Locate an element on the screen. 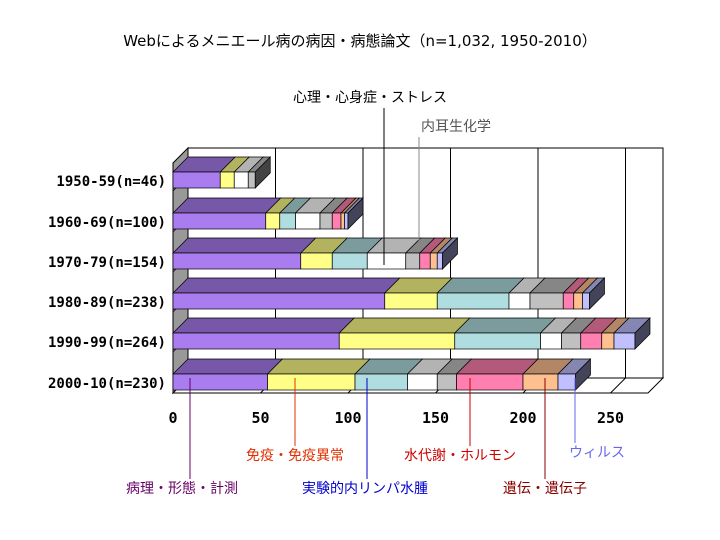  category-label: 2000-10(n=230) is located at coordinates (107, 384).